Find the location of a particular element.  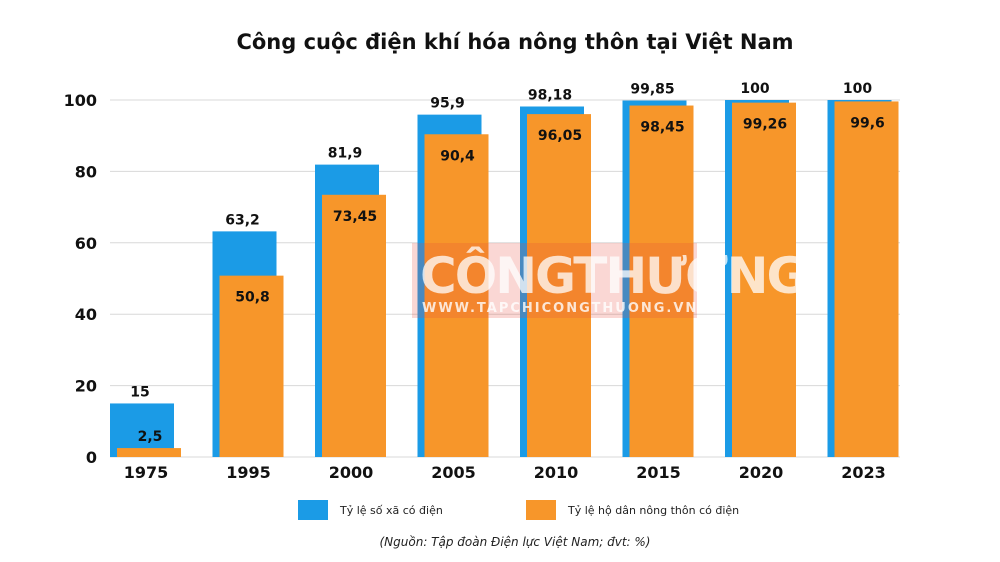

data-label-households: 99,26 is located at coordinates (765, 125).